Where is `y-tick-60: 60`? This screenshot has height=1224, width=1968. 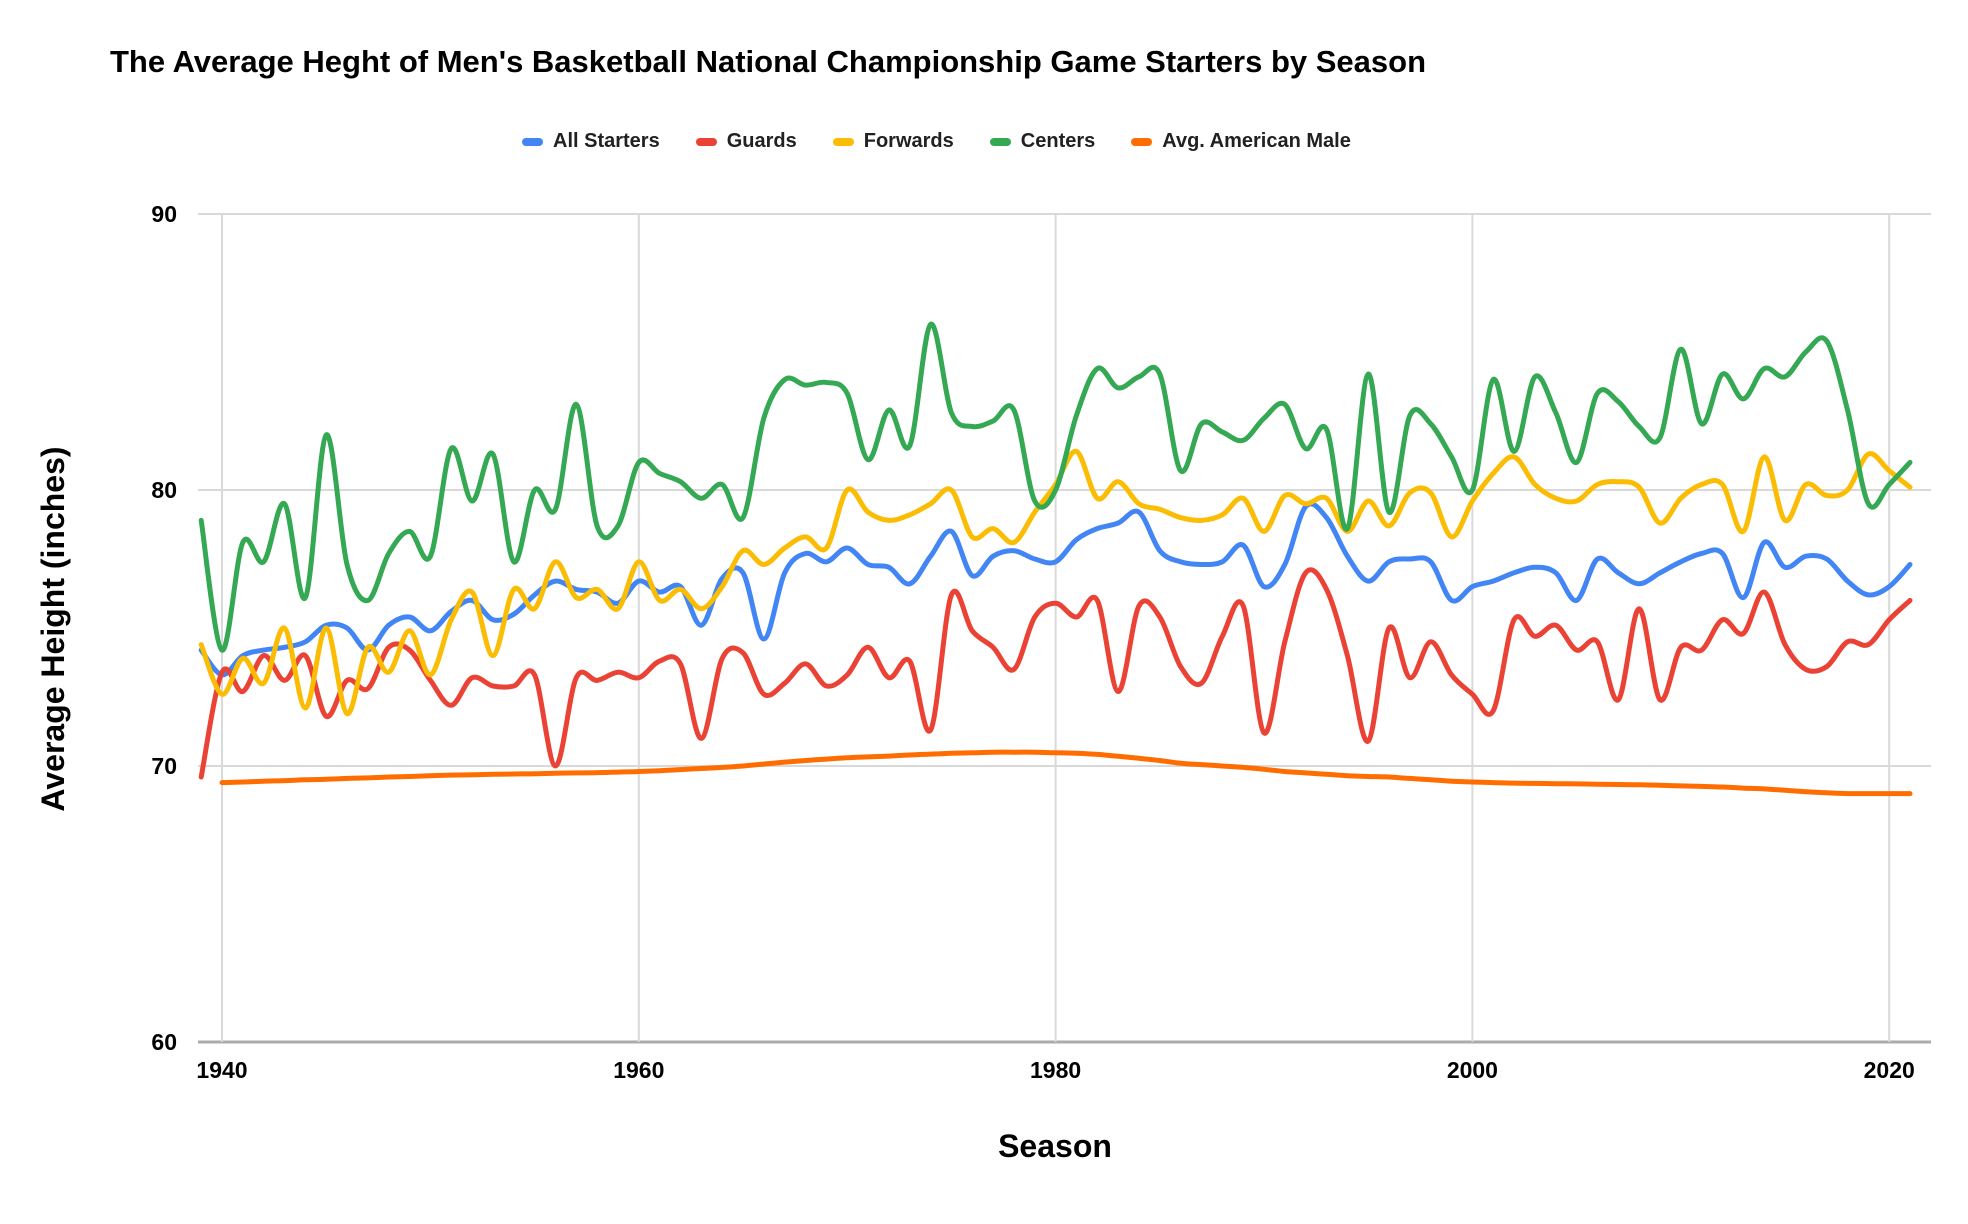
y-tick-60: 60 is located at coordinates (164, 1042).